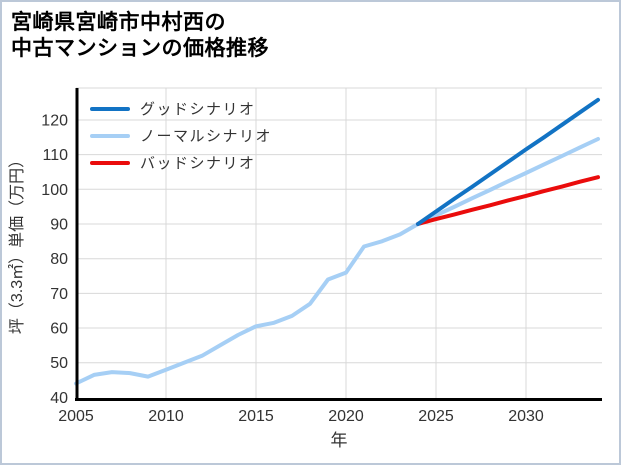 The width and height of the screenshot is (621, 465). I want to click on good-scenario-line-swatch, so click(110, 108).